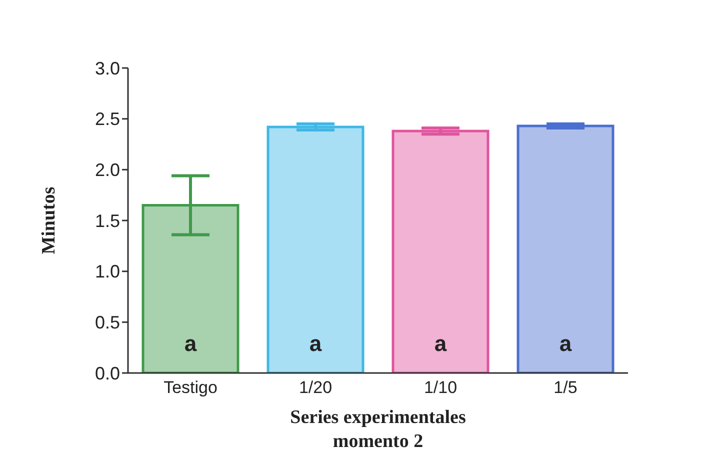  Describe the element at coordinates (191, 388) in the screenshot. I see `x-tick-label: Testigo` at that location.